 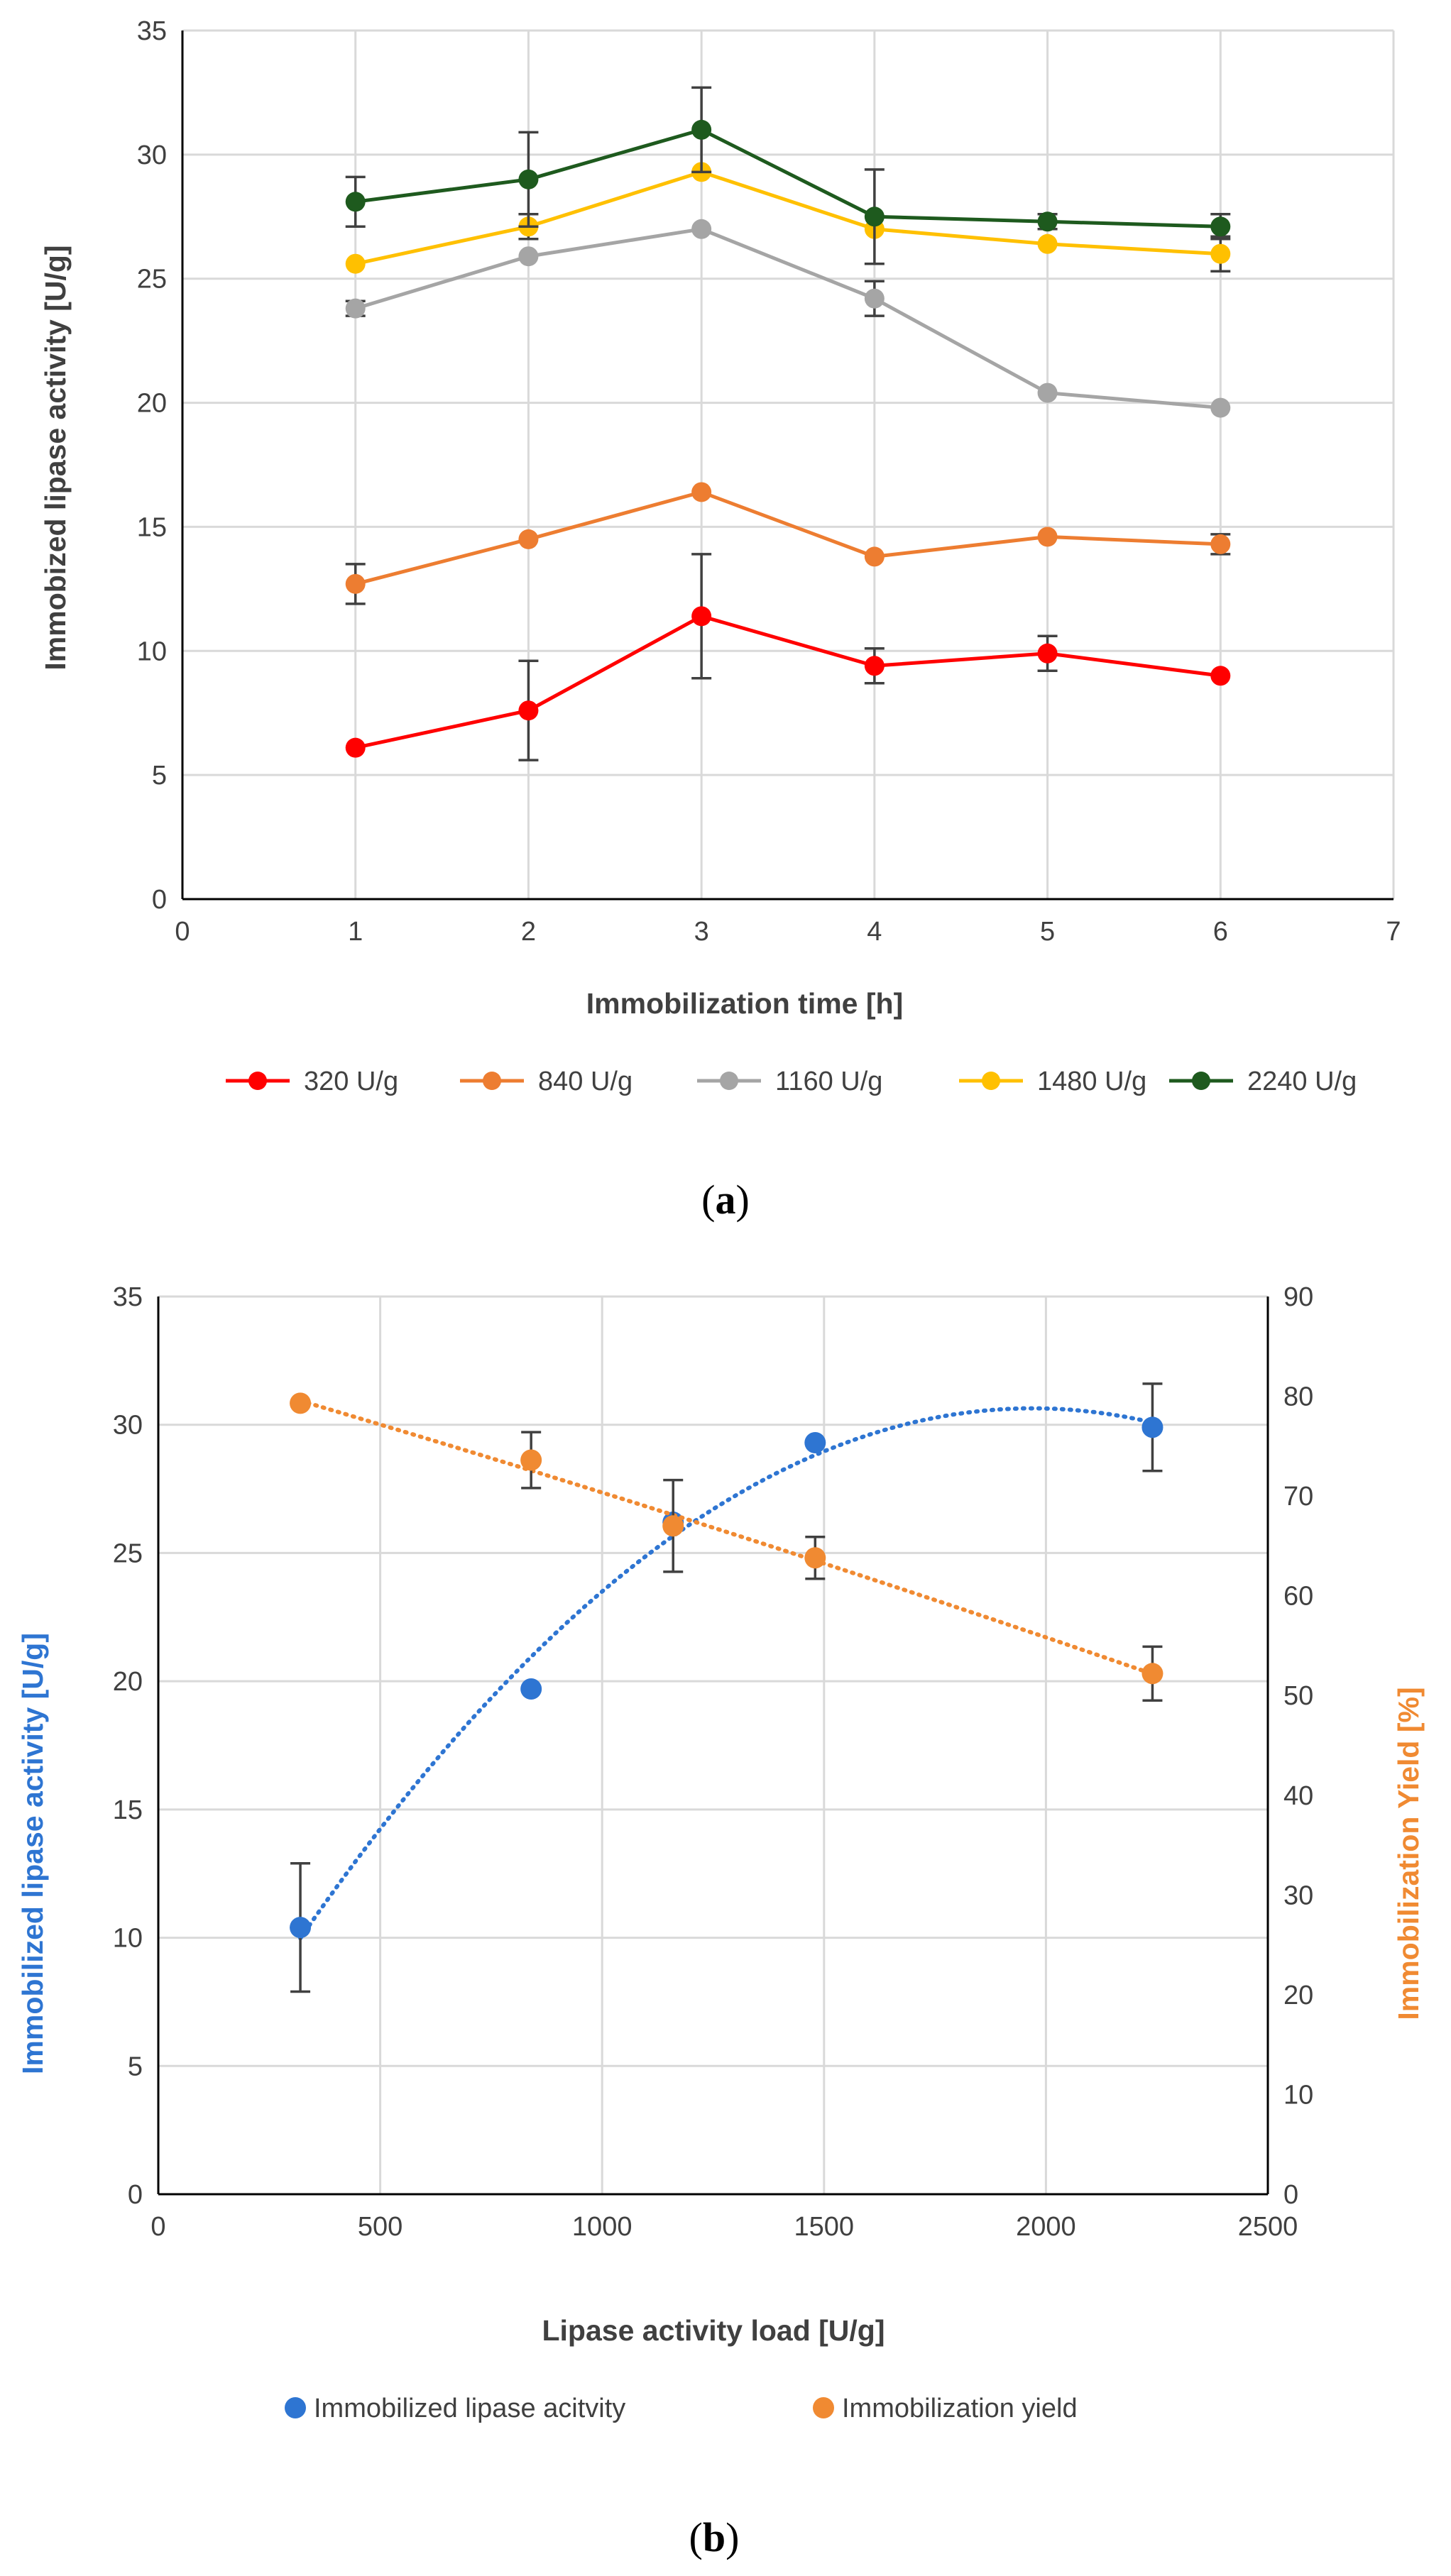 What do you see at coordinates (1046, 2227) in the screenshot?
I see `x-tick-label: 2000` at bounding box center [1046, 2227].